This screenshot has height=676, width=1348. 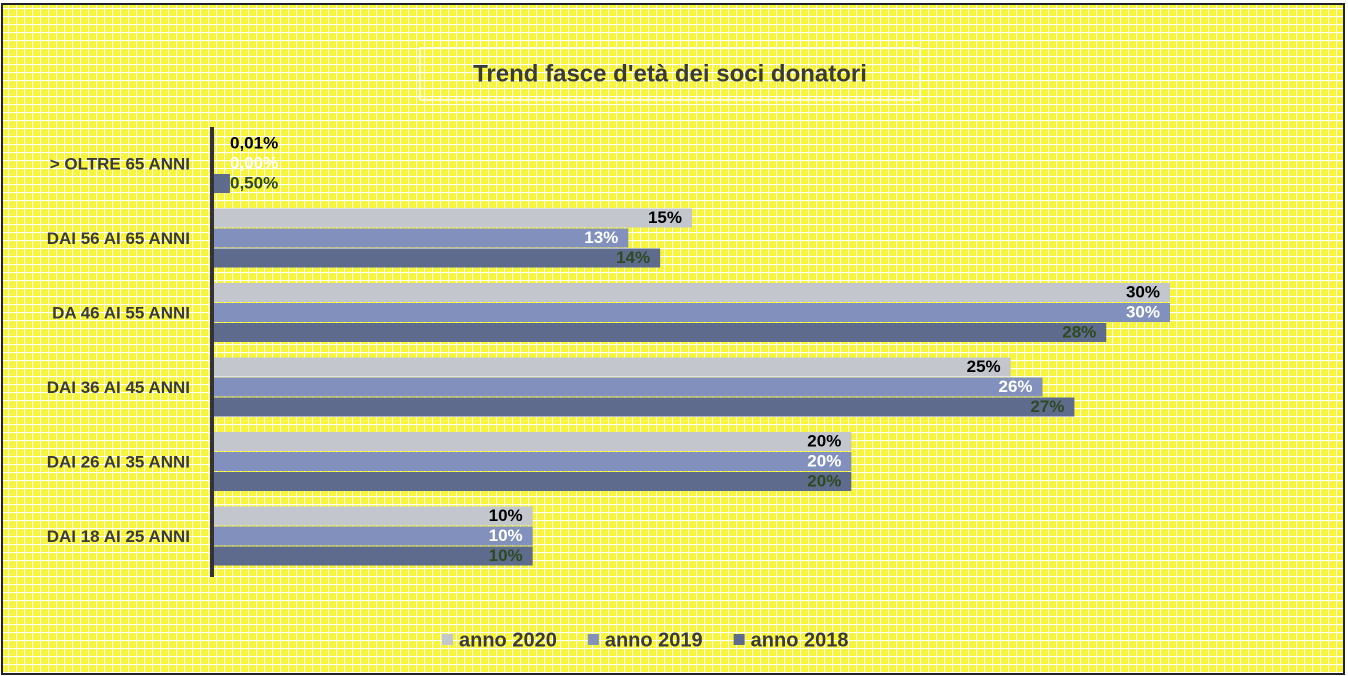 What do you see at coordinates (118, 238) in the screenshot?
I see `y-tick-label: DAI 56 AI 65 ANNI` at bounding box center [118, 238].